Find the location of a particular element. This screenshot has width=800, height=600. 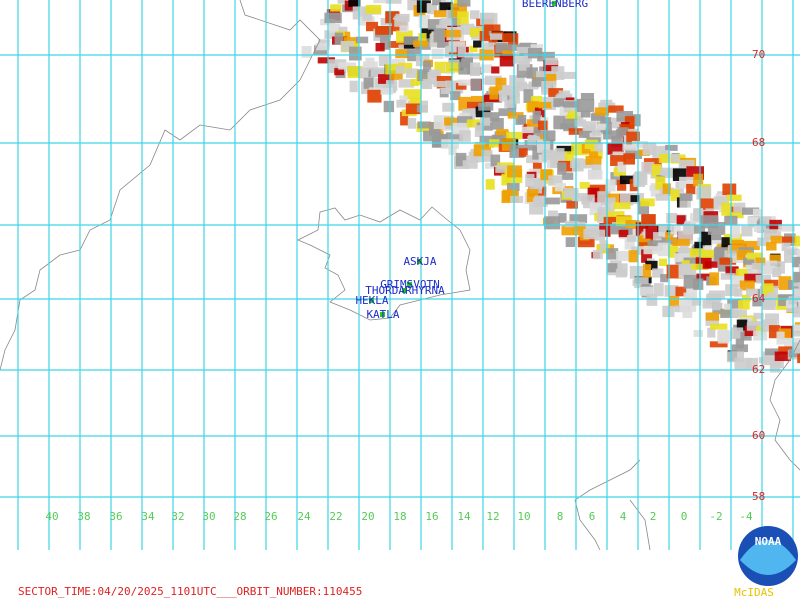

lon-label: 10 is located at coordinates (523, 516).